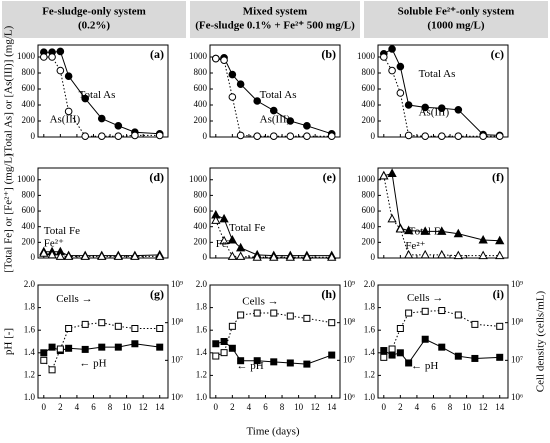 This screenshot has width=550, height=443. What do you see at coordinates (157, 294) in the screenshot?
I see `panel-label: (g)` at bounding box center [157, 294].